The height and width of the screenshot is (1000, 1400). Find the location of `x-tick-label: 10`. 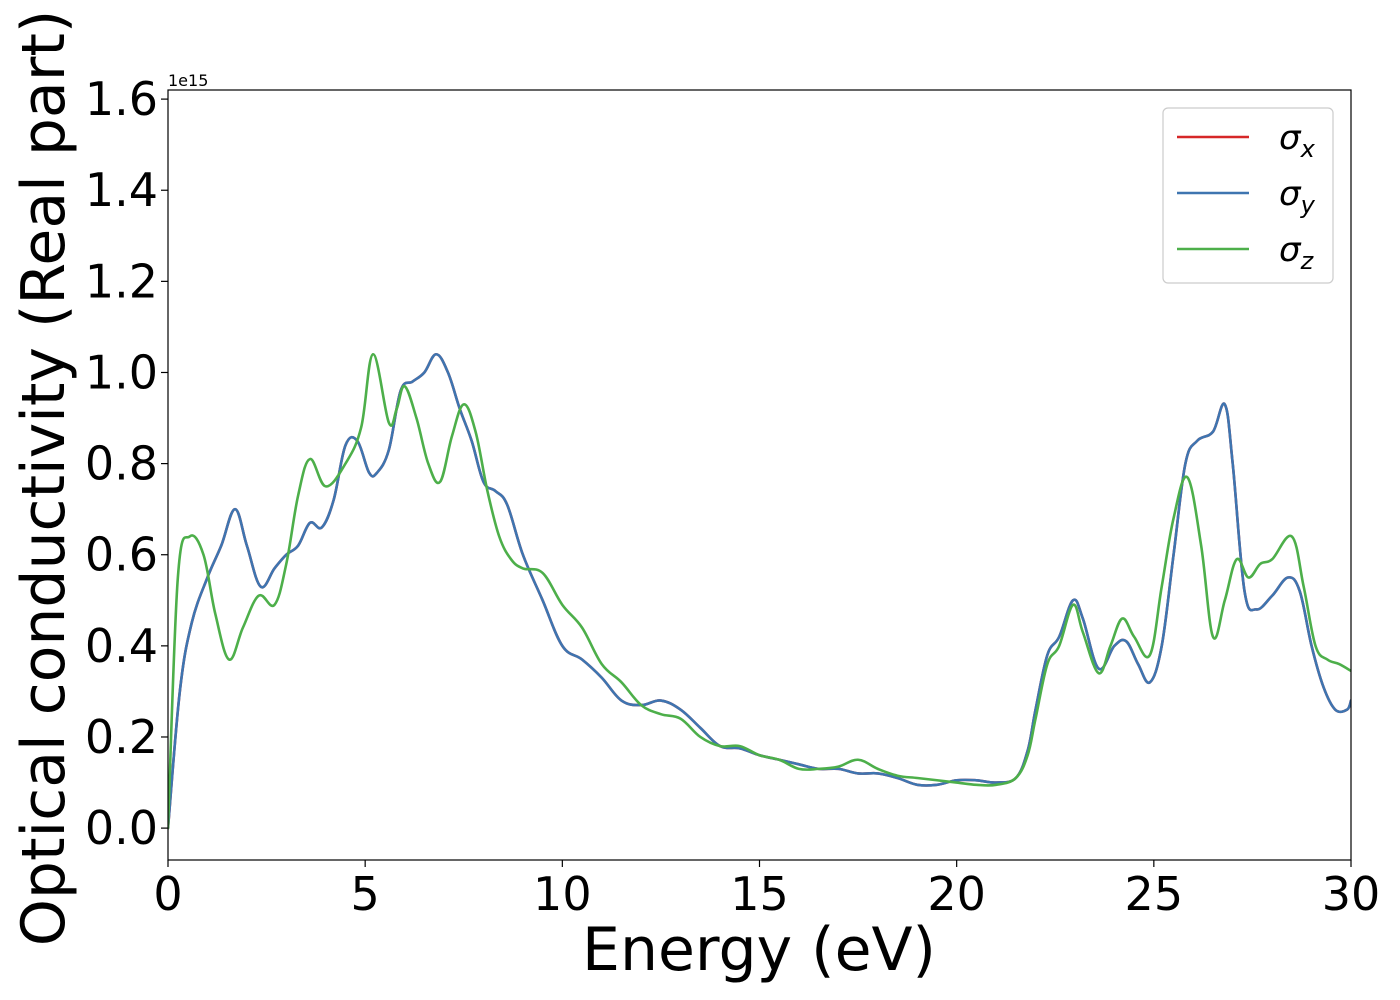

x-tick-label: 10 is located at coordinates (562, 894).